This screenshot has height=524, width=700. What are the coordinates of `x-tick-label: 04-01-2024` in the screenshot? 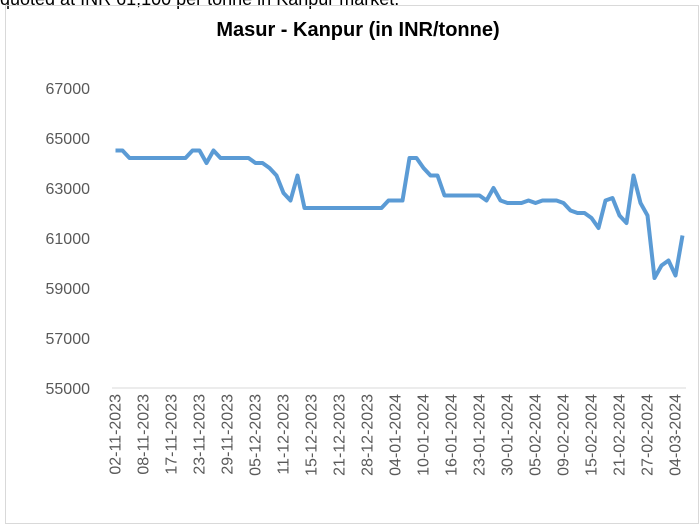 It's located at (396, 435).